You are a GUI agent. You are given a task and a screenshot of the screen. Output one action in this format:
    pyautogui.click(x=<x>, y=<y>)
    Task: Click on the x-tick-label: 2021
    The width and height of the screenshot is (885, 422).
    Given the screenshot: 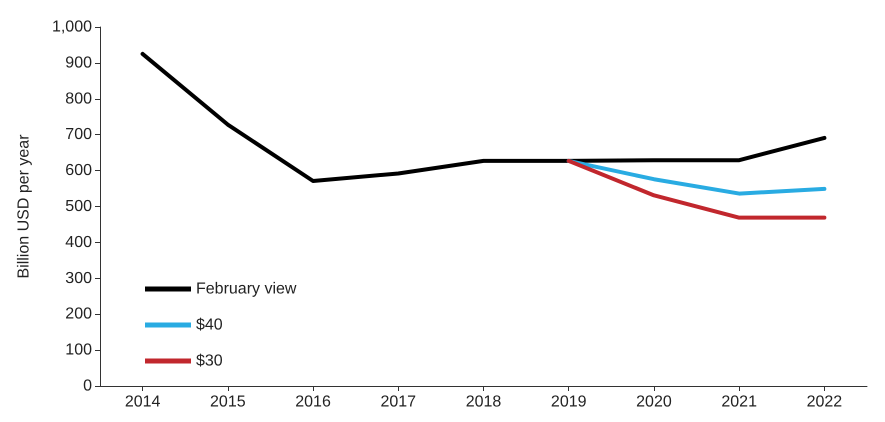 What is the action you would take?
    pyautogui.click(x=739, y=402)
    